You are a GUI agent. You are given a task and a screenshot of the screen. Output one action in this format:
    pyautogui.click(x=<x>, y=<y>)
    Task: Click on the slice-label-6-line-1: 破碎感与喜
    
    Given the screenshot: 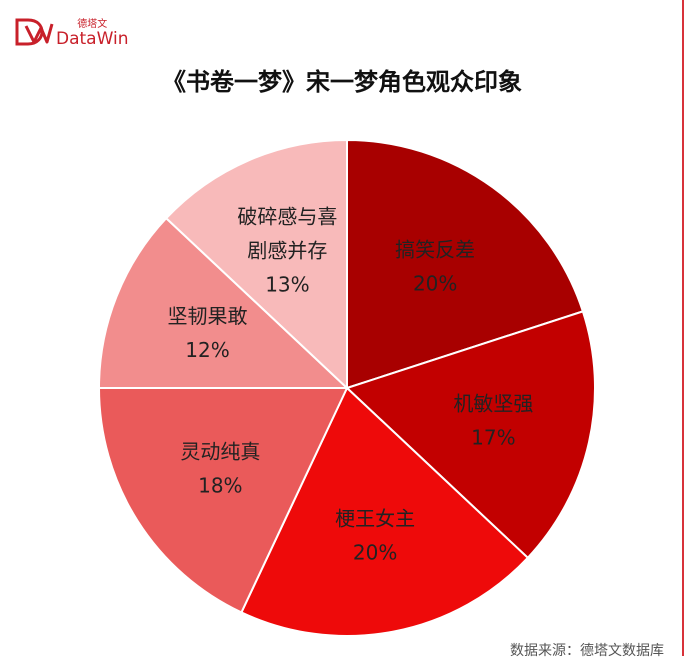 What is the action you would take?
    pyautogui.click(x=287, y=216)
    